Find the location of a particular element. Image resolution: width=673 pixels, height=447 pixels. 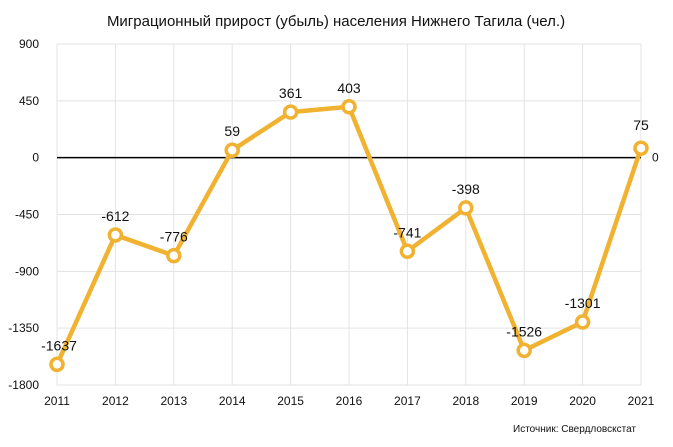

source-note: Источник: Свердловскстат is located at coordinates (574, 429).